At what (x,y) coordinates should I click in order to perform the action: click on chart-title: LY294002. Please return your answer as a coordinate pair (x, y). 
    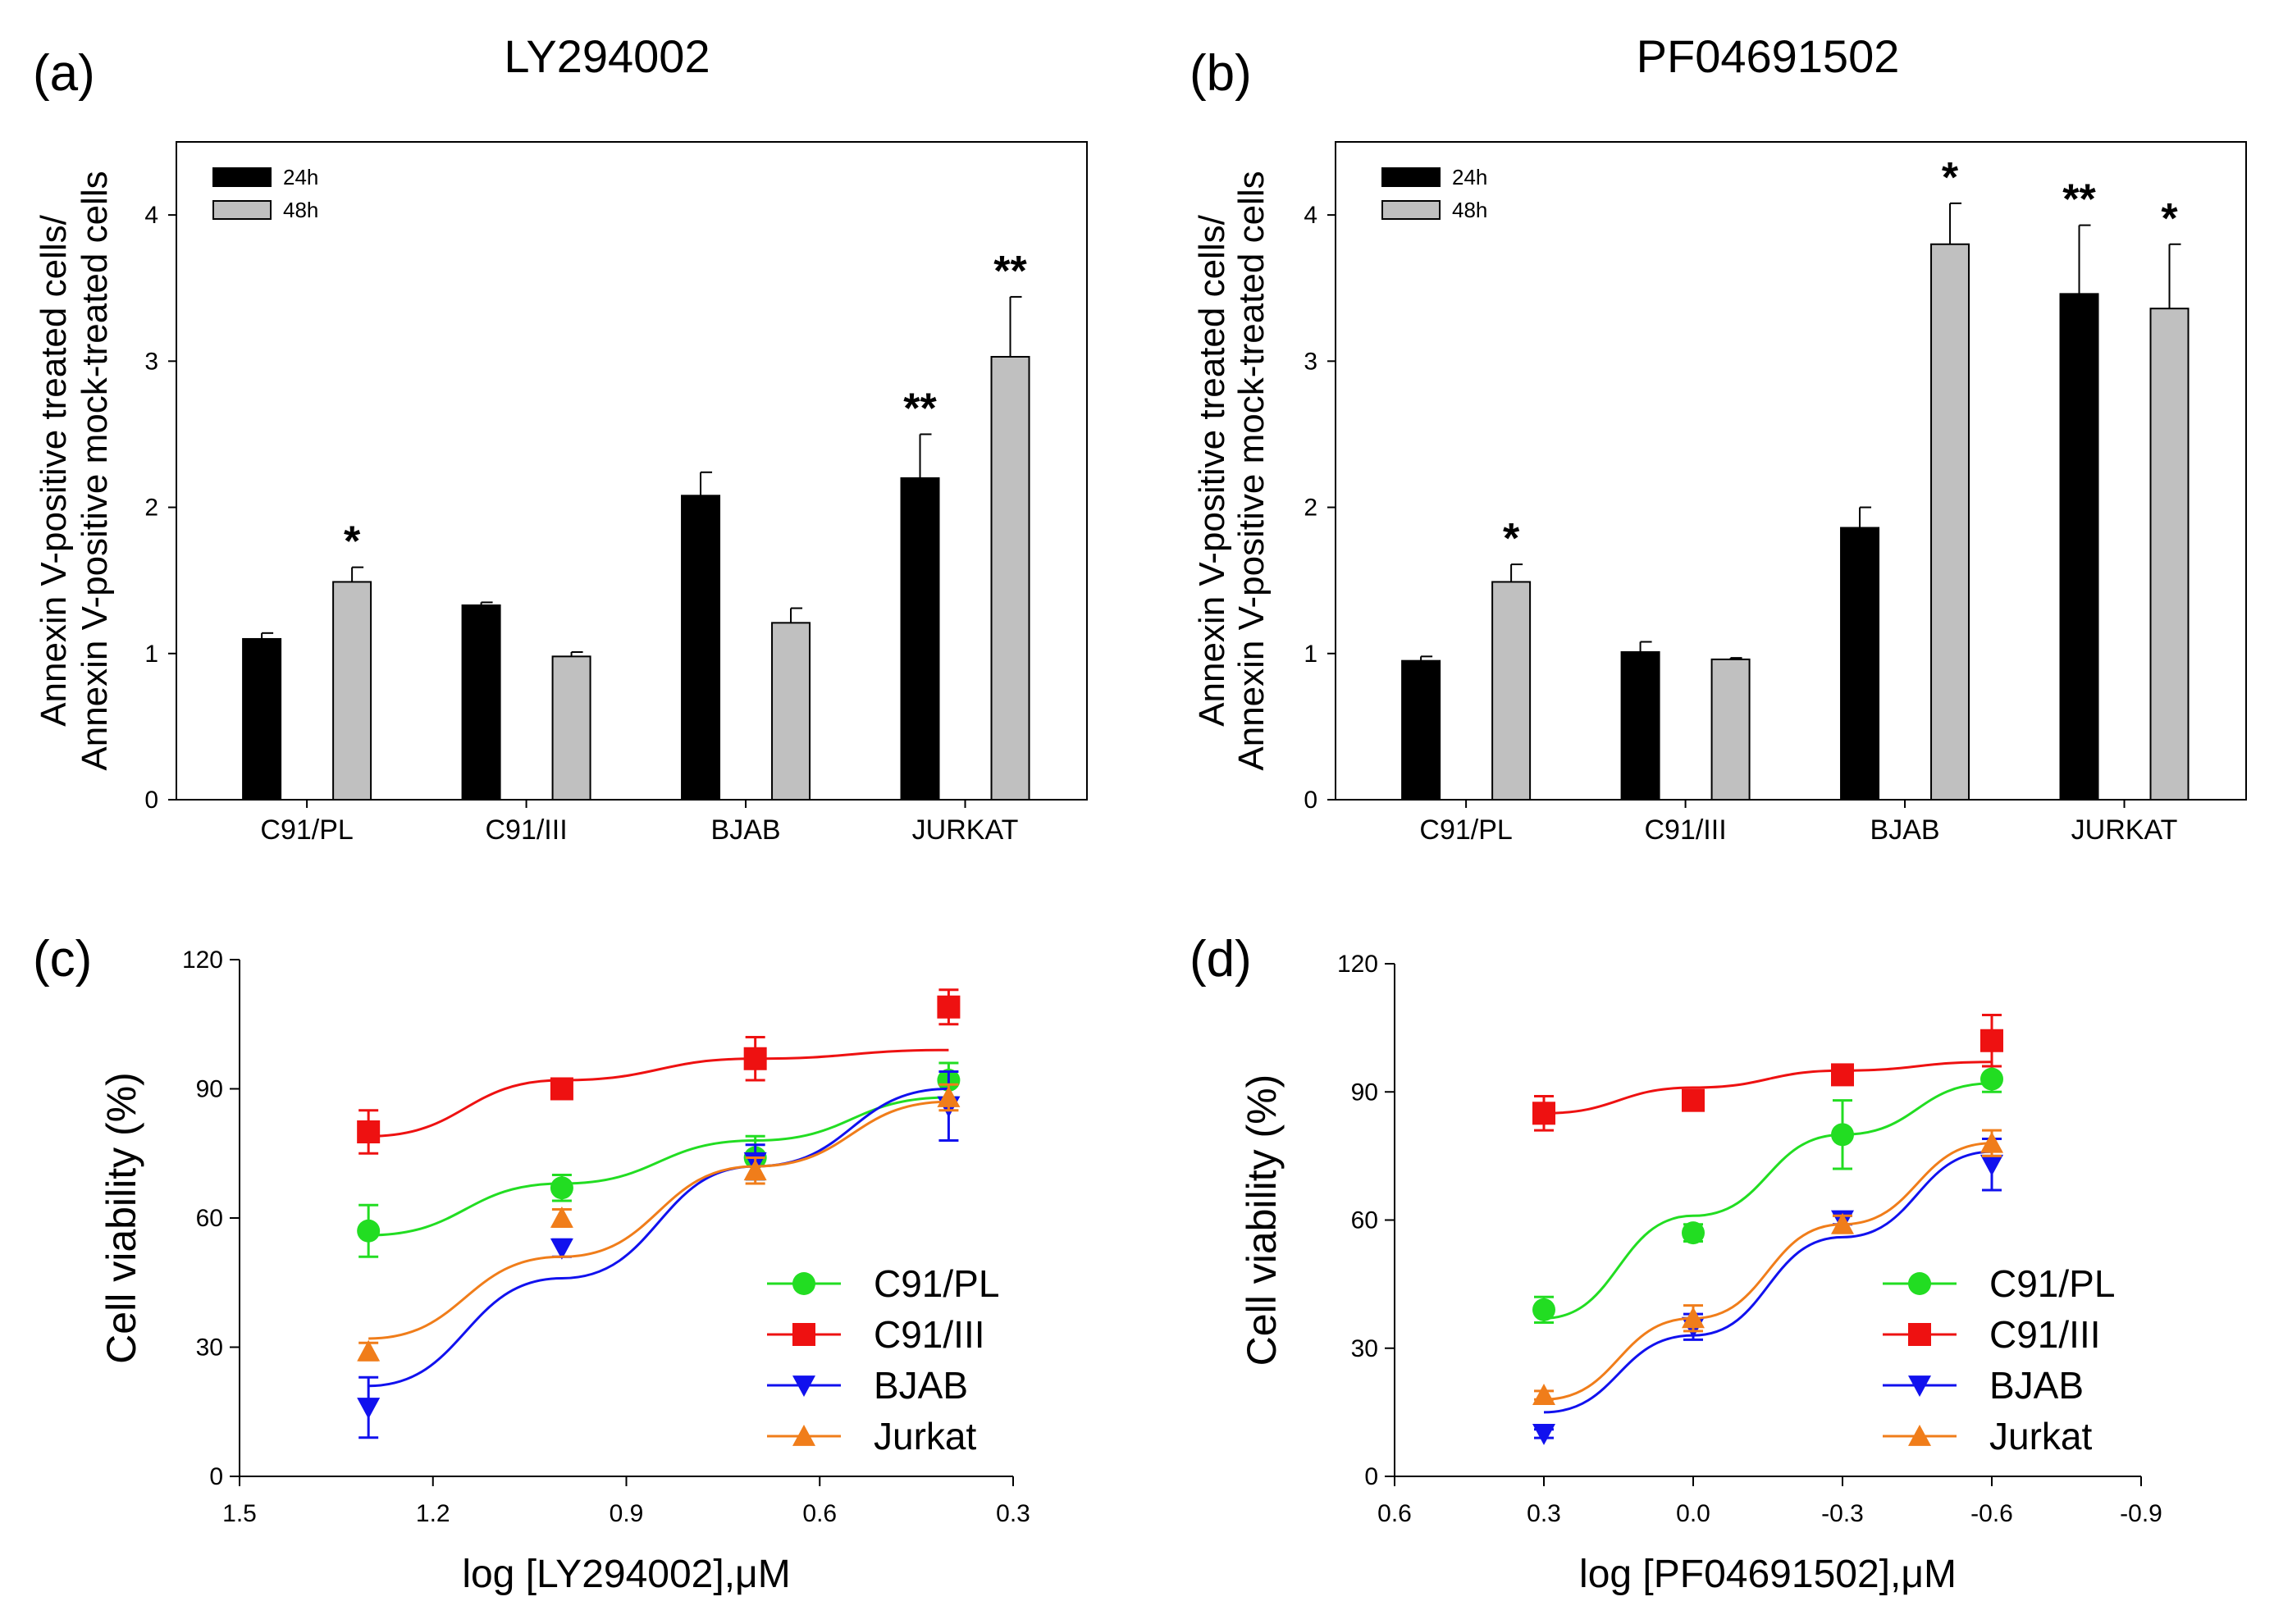
    Looking at the image, I should click on (607, 56).